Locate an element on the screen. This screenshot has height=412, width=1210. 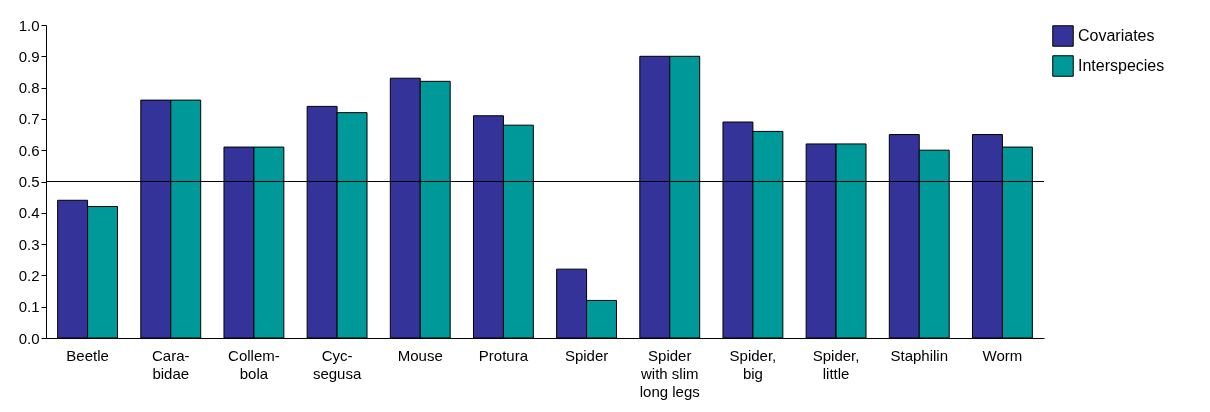
legend-label: Interspecies is located at coordinates (1121, 65).